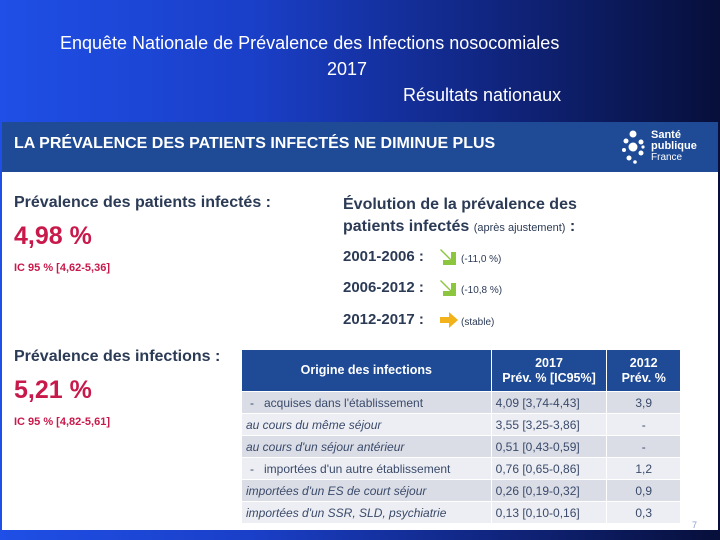 This screenshot has width=720, height=540. I want to click on evolution-period: 2012-2017 :, so click(383, 319).